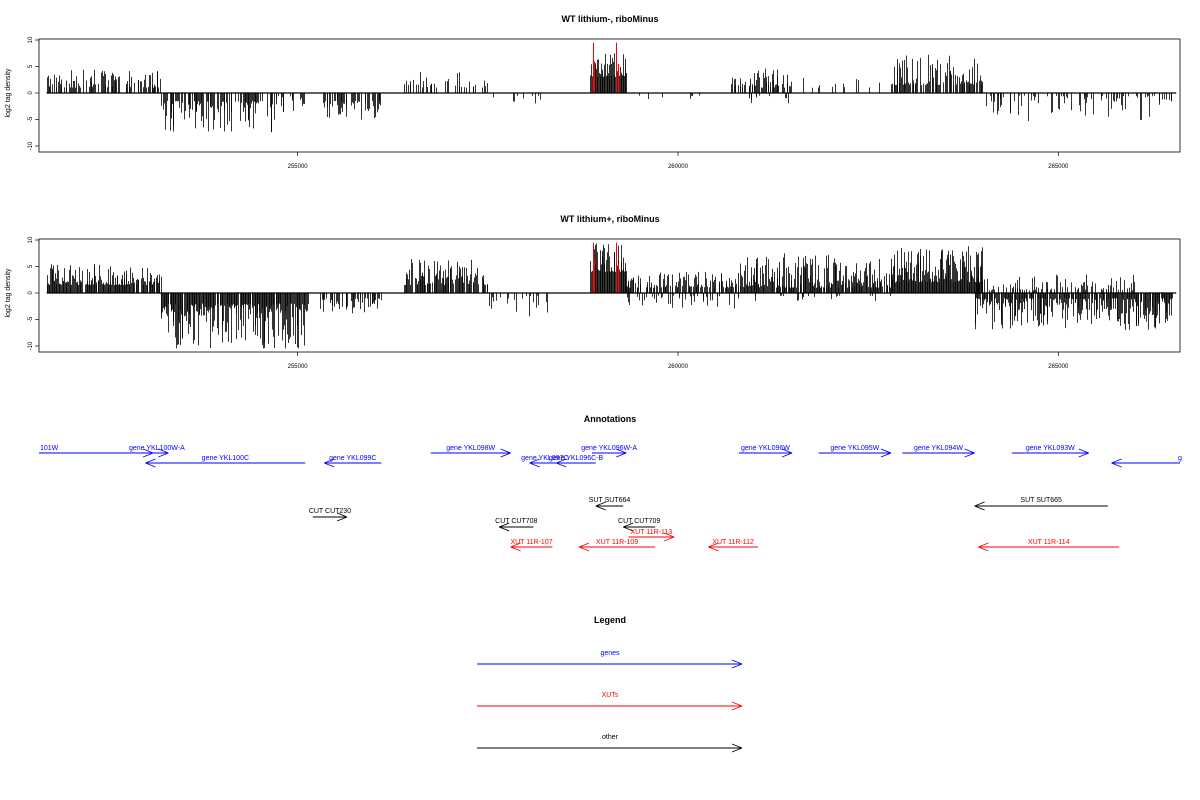  I want to click on gene-label: gene YKL098W, so click(470, 448).